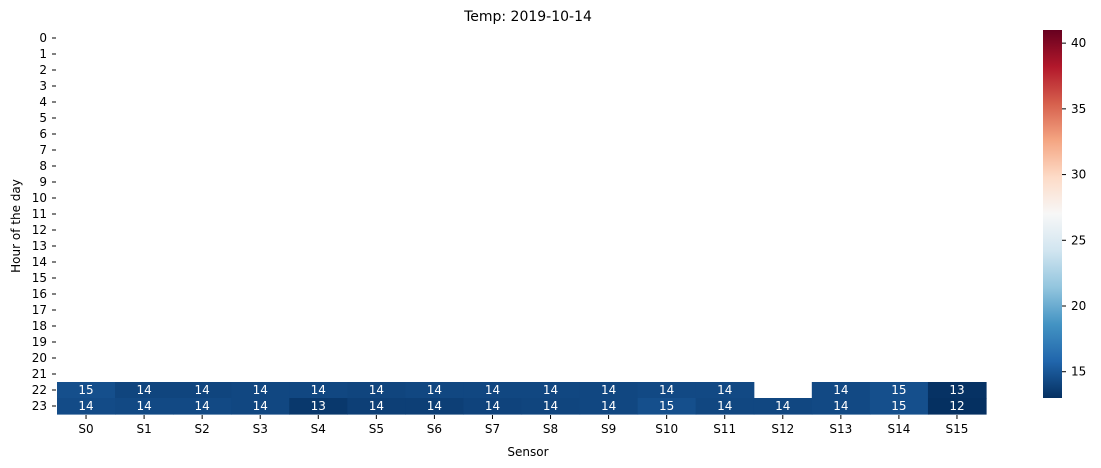  Describe the element at coordinates (39, 198) in the screenshot. I see `y-tick-label: 10` at that location.